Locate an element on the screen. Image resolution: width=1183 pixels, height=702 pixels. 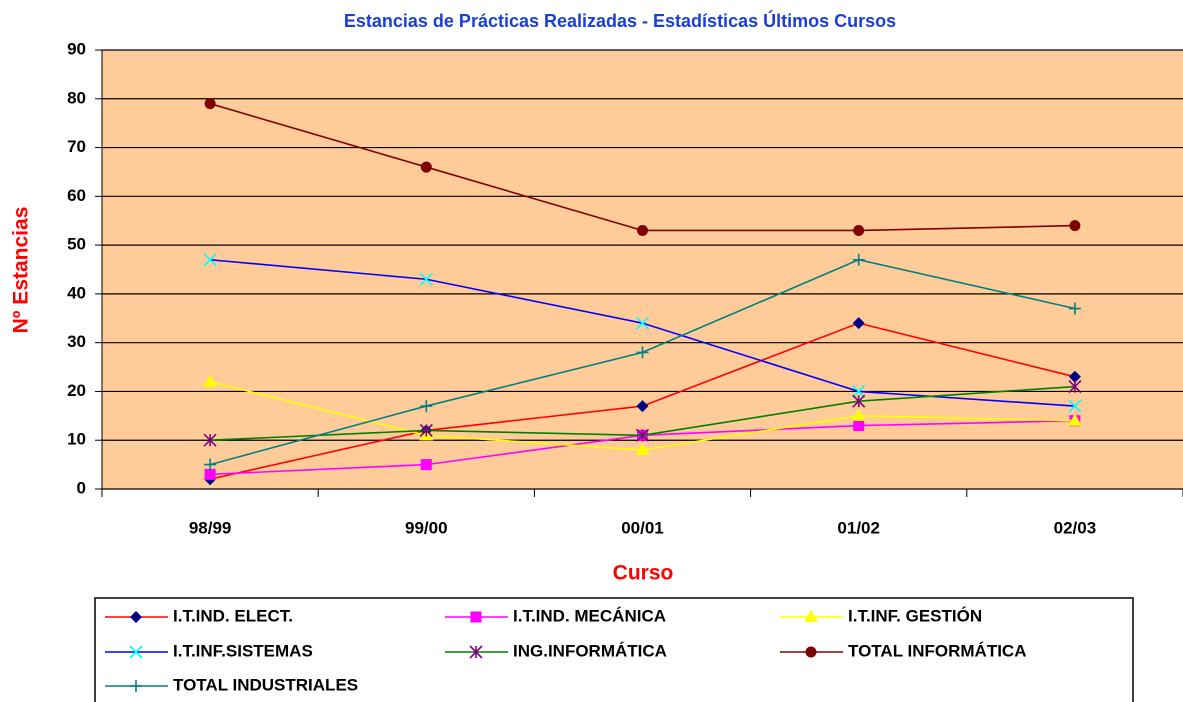
legend-item: TOTAL INFORMÁTICA is located at coordinates (903, 650).